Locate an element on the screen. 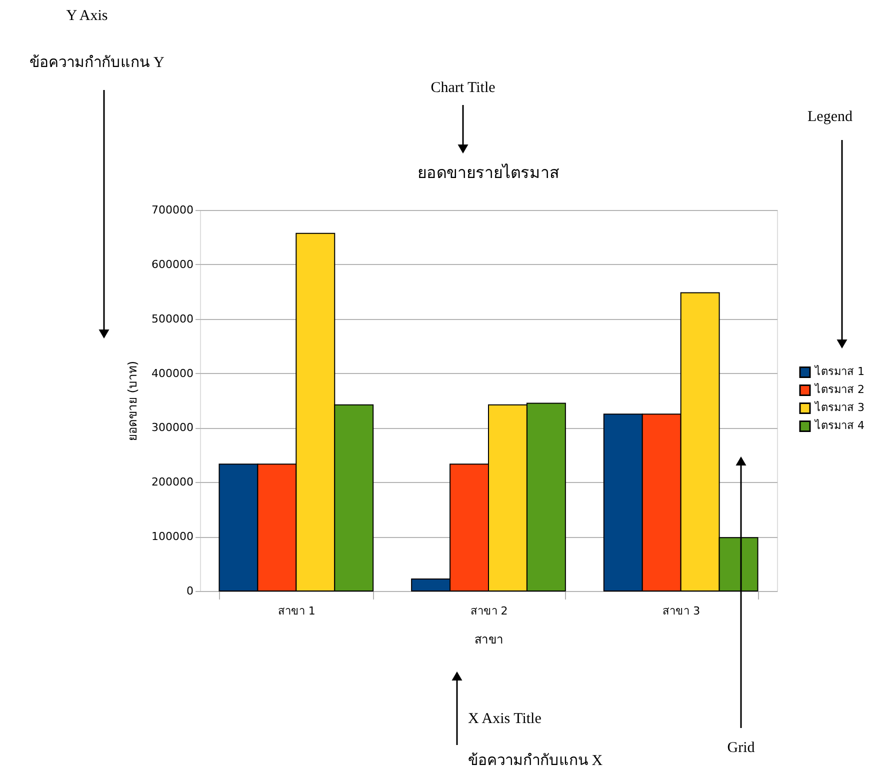  y-tick-label: 200000 is located at coordinates (173, 482).